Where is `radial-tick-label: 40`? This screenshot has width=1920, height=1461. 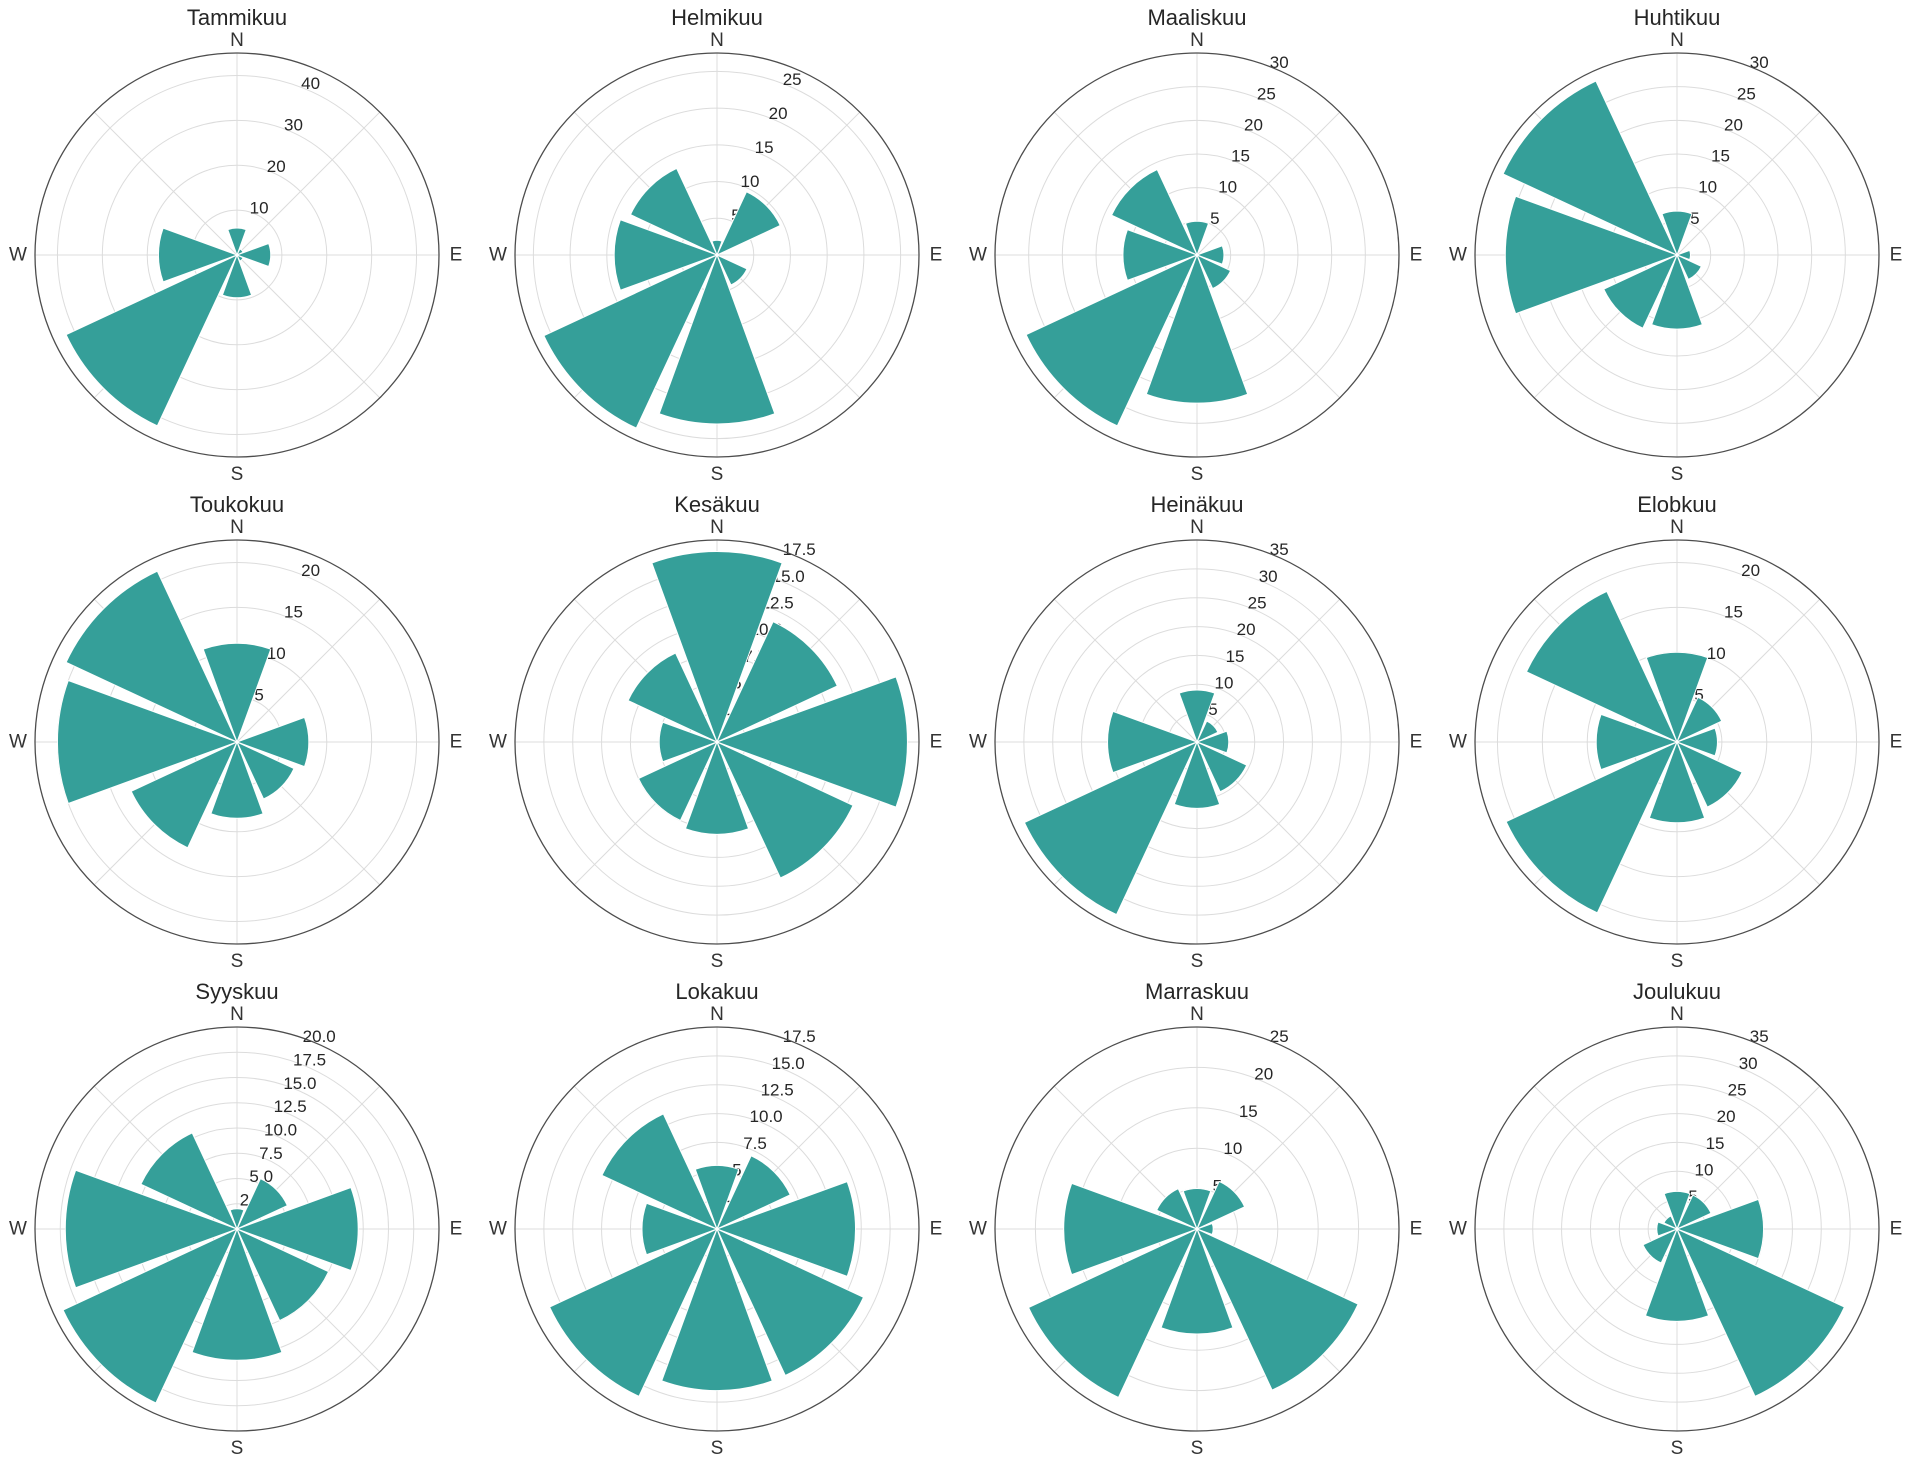
radial-tick-label: 40 is located at coordinates (310, 83).